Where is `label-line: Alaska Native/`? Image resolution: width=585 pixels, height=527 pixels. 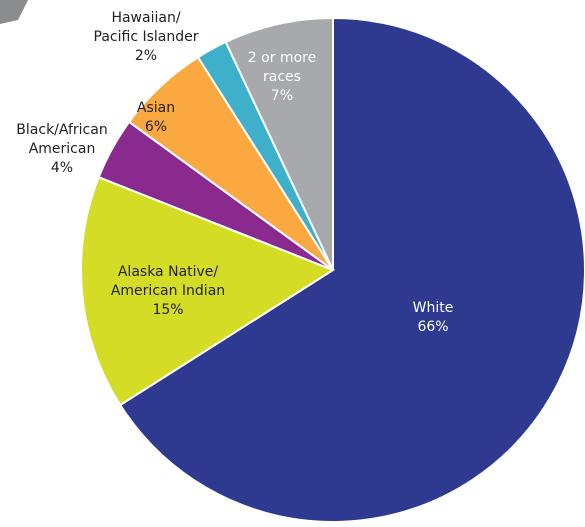 label-line: Alaska Native/ is located at coordinates (168, 272).